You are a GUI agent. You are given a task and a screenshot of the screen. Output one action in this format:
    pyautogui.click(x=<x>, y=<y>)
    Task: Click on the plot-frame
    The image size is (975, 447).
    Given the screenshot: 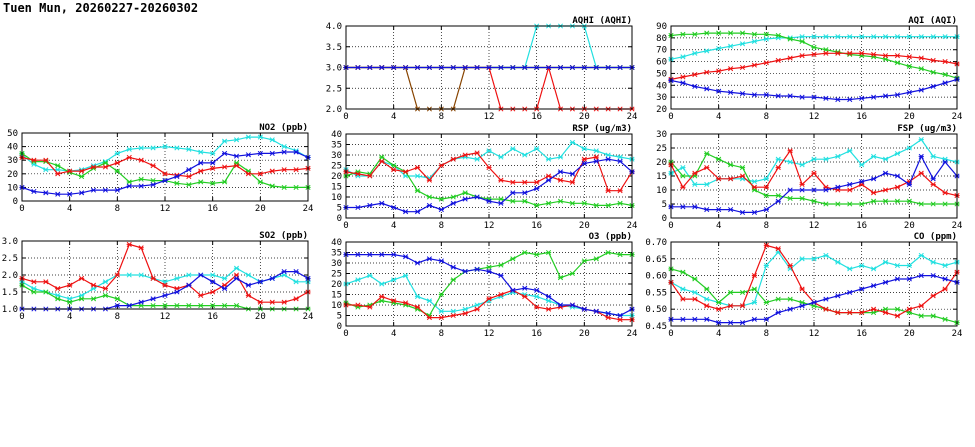 What is the action you would take?
    pyautogui.click(x=165, y=167)
    